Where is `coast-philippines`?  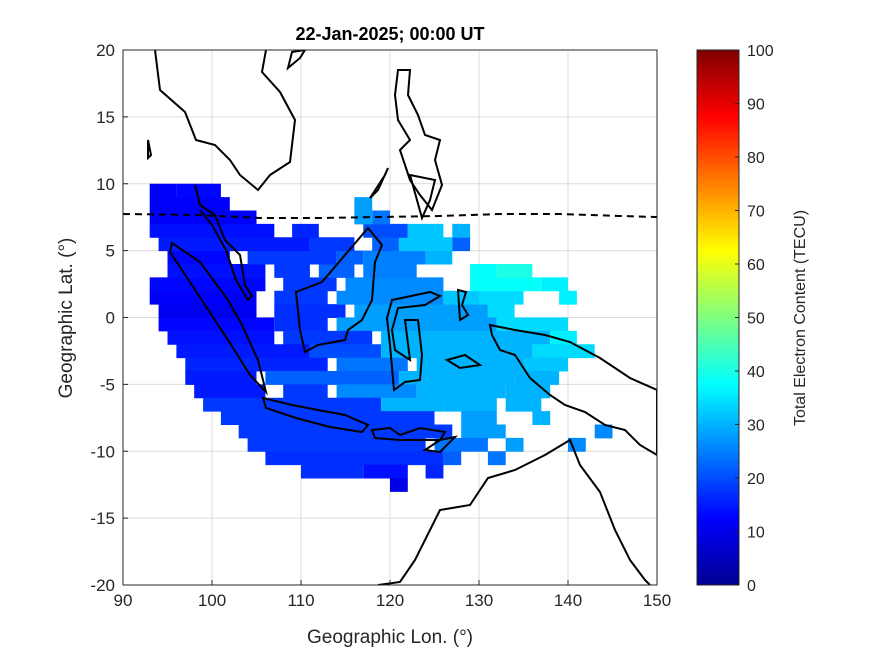 coast-philippines is located at coordinates (418, 140).